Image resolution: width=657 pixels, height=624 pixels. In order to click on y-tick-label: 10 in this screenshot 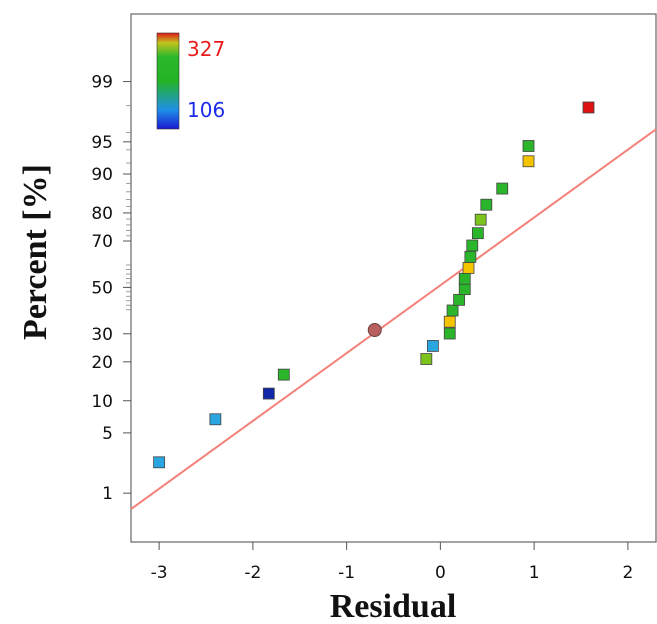, I will do `click(102, 402)`.